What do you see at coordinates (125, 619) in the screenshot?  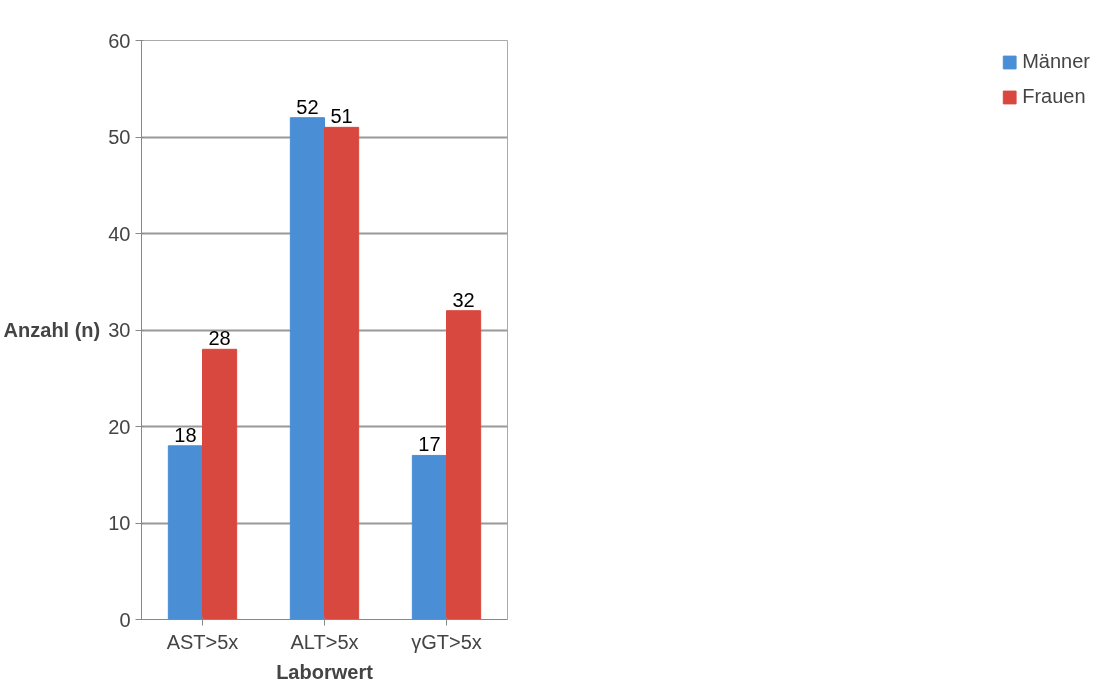 I see `y-tick-label: 0` at bounding box center [125, 619].